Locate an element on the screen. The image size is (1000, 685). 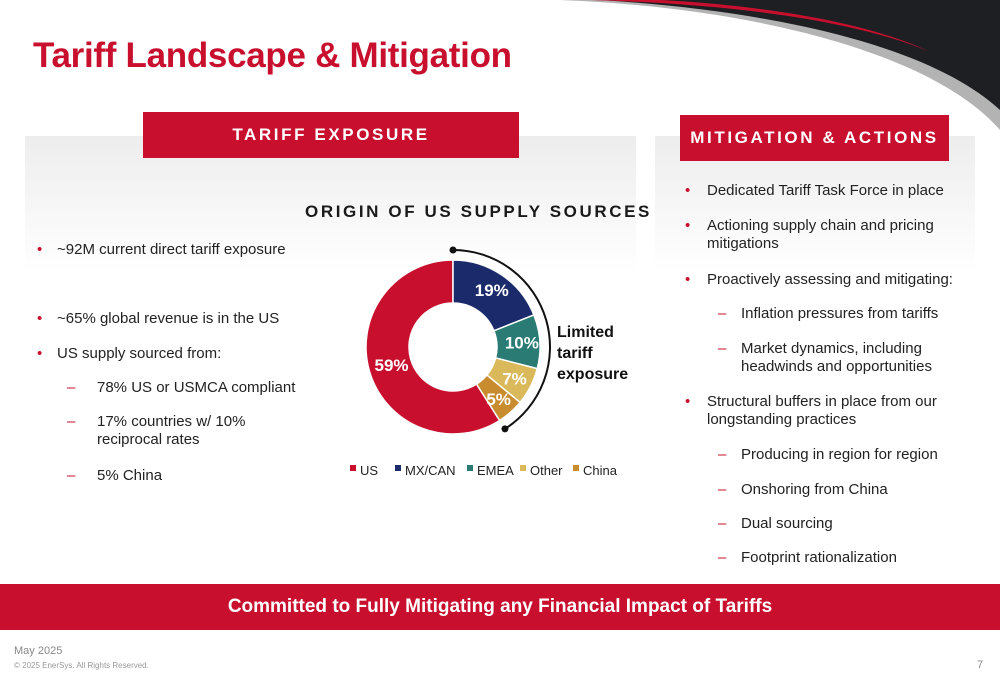
donut-slice-us is located at coordinates (433, 347).